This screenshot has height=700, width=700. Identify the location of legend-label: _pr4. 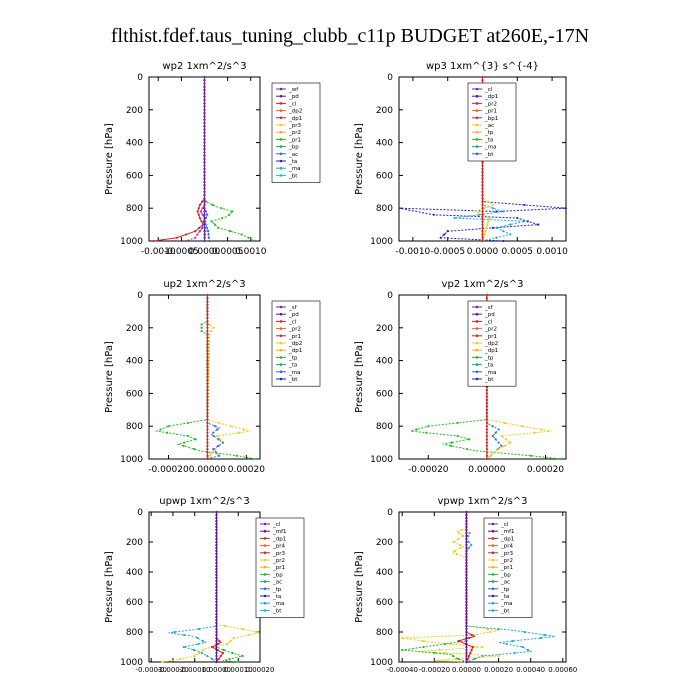
(279, 547).